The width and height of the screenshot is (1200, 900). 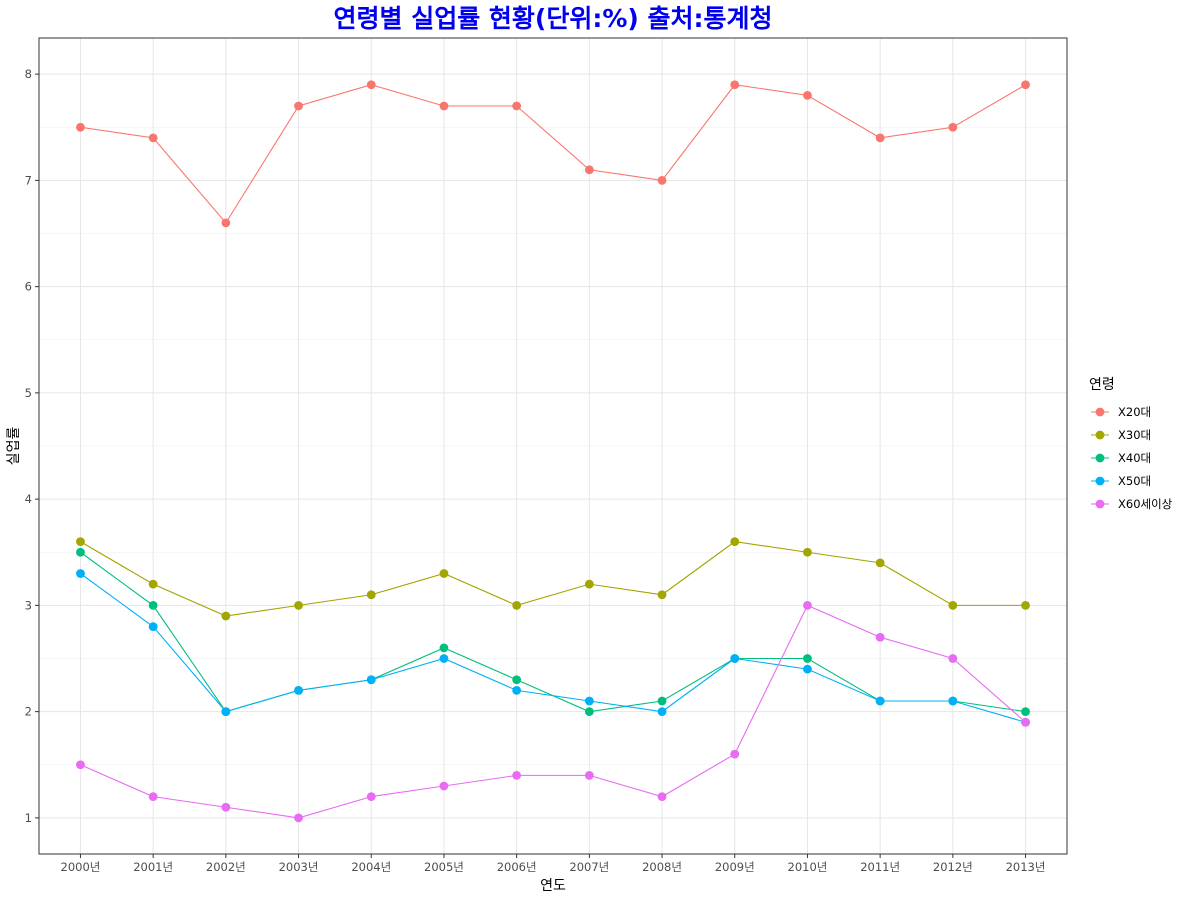 I want to click on series-X30대, so click(x=553, y=578).